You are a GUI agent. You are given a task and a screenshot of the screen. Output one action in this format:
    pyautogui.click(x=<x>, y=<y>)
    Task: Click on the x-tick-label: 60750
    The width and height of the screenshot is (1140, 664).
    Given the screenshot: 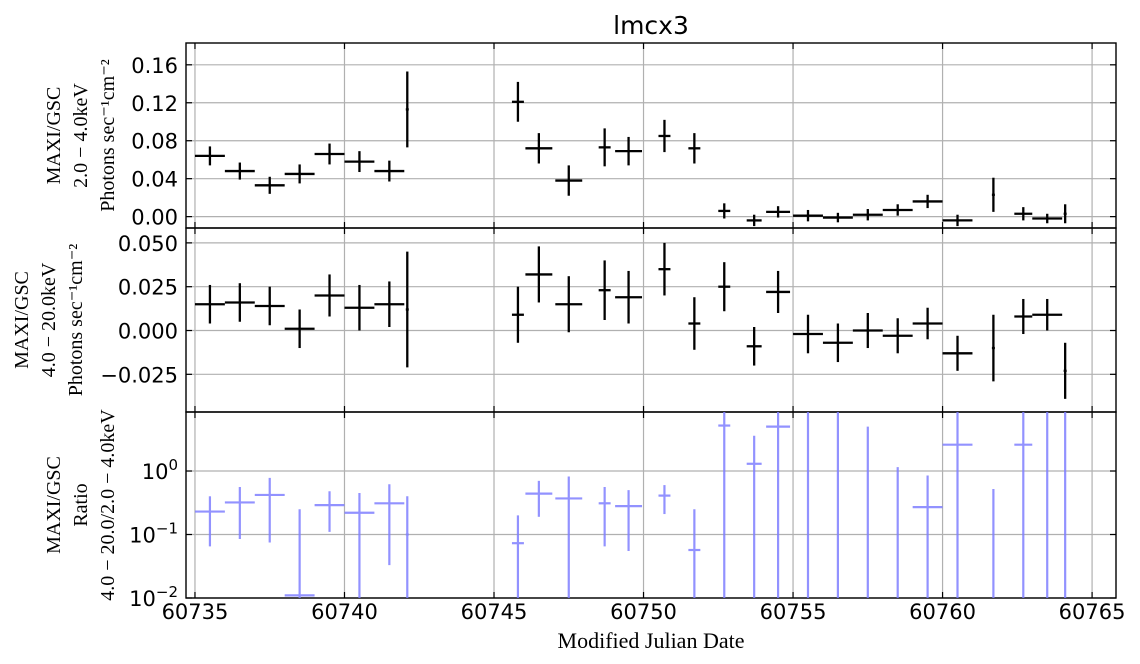 What is the action you would take?
    pyautogui.click(x=643, y=612)
    